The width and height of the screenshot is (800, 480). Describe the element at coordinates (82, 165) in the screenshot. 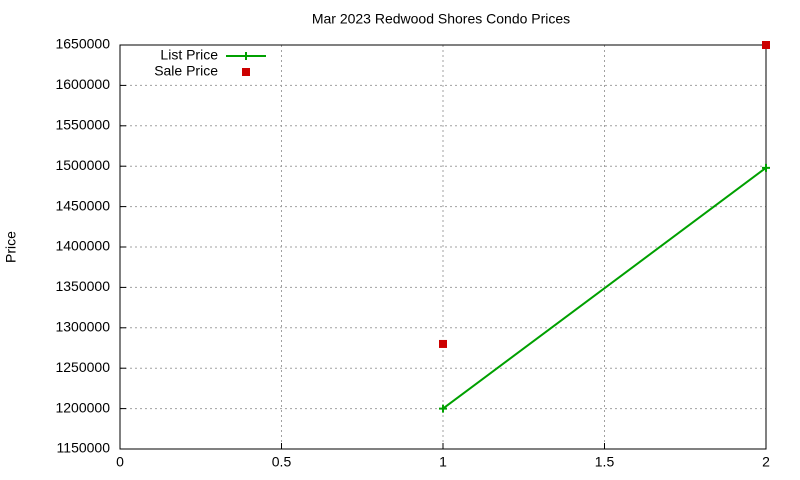

I see `y-tick-label: 1500000` at that location.